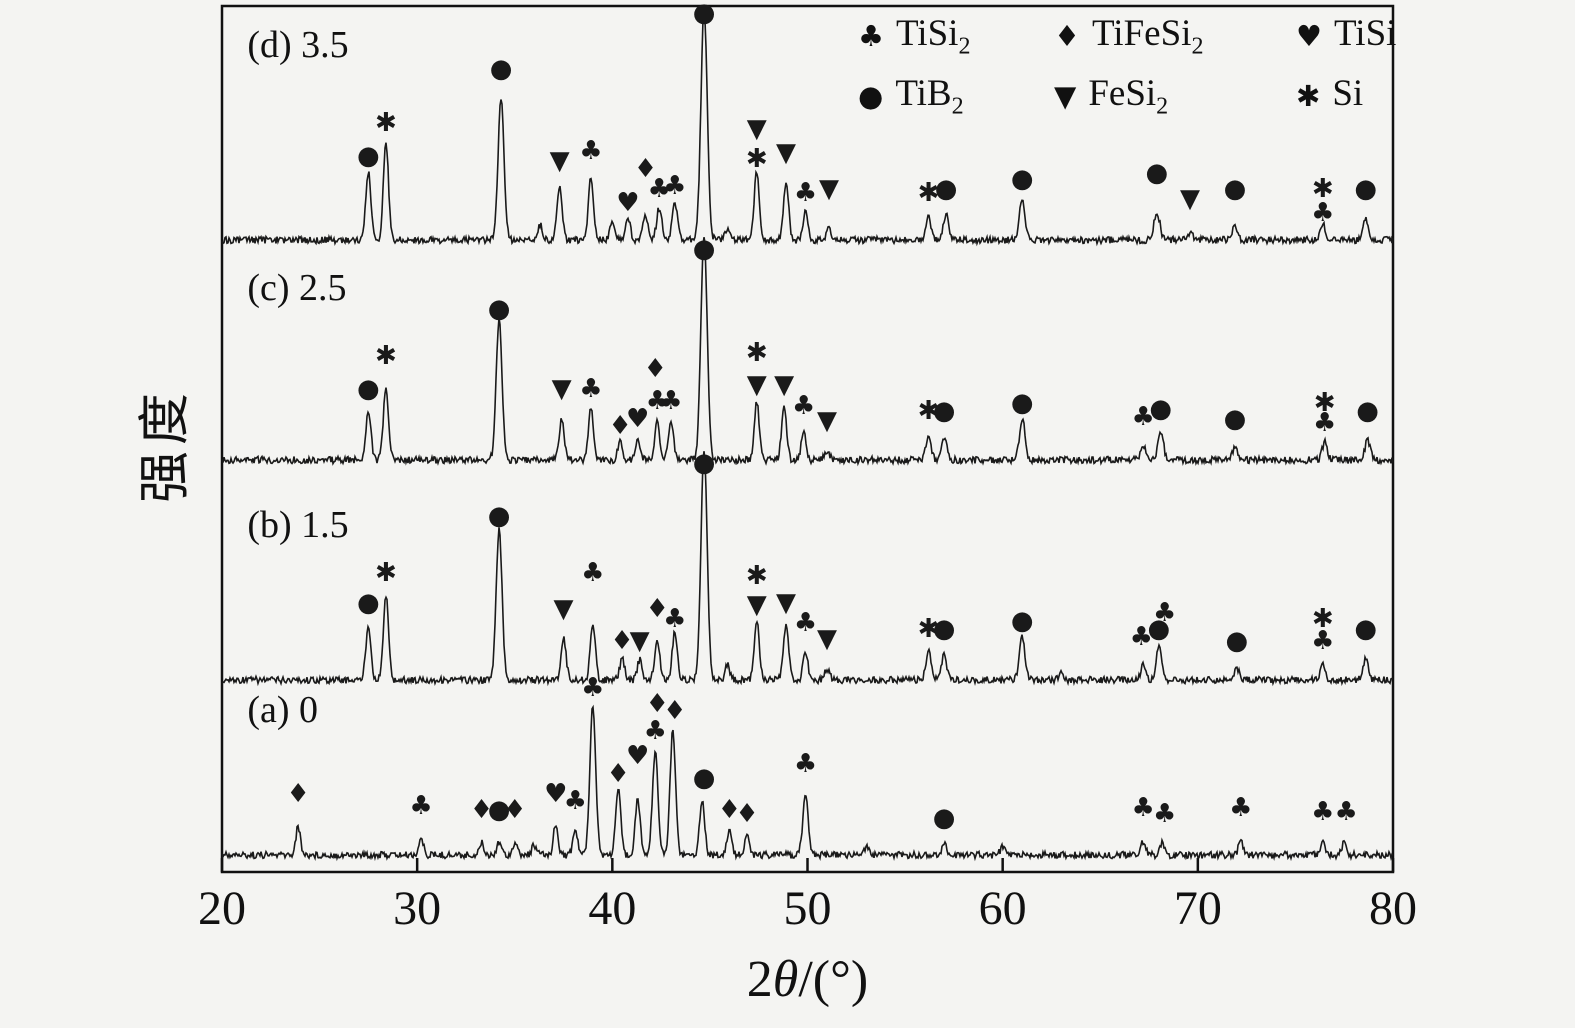 The height and width of the screenshot is (1028, 1575). I want to click on x-axis-label-post: /(°), so click(833, 979).